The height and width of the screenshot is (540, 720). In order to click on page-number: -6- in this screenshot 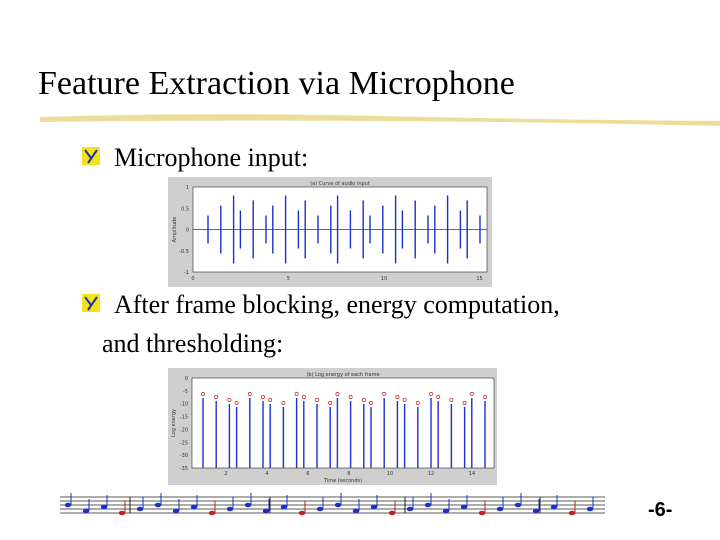, I will do `click(660, 510)`.